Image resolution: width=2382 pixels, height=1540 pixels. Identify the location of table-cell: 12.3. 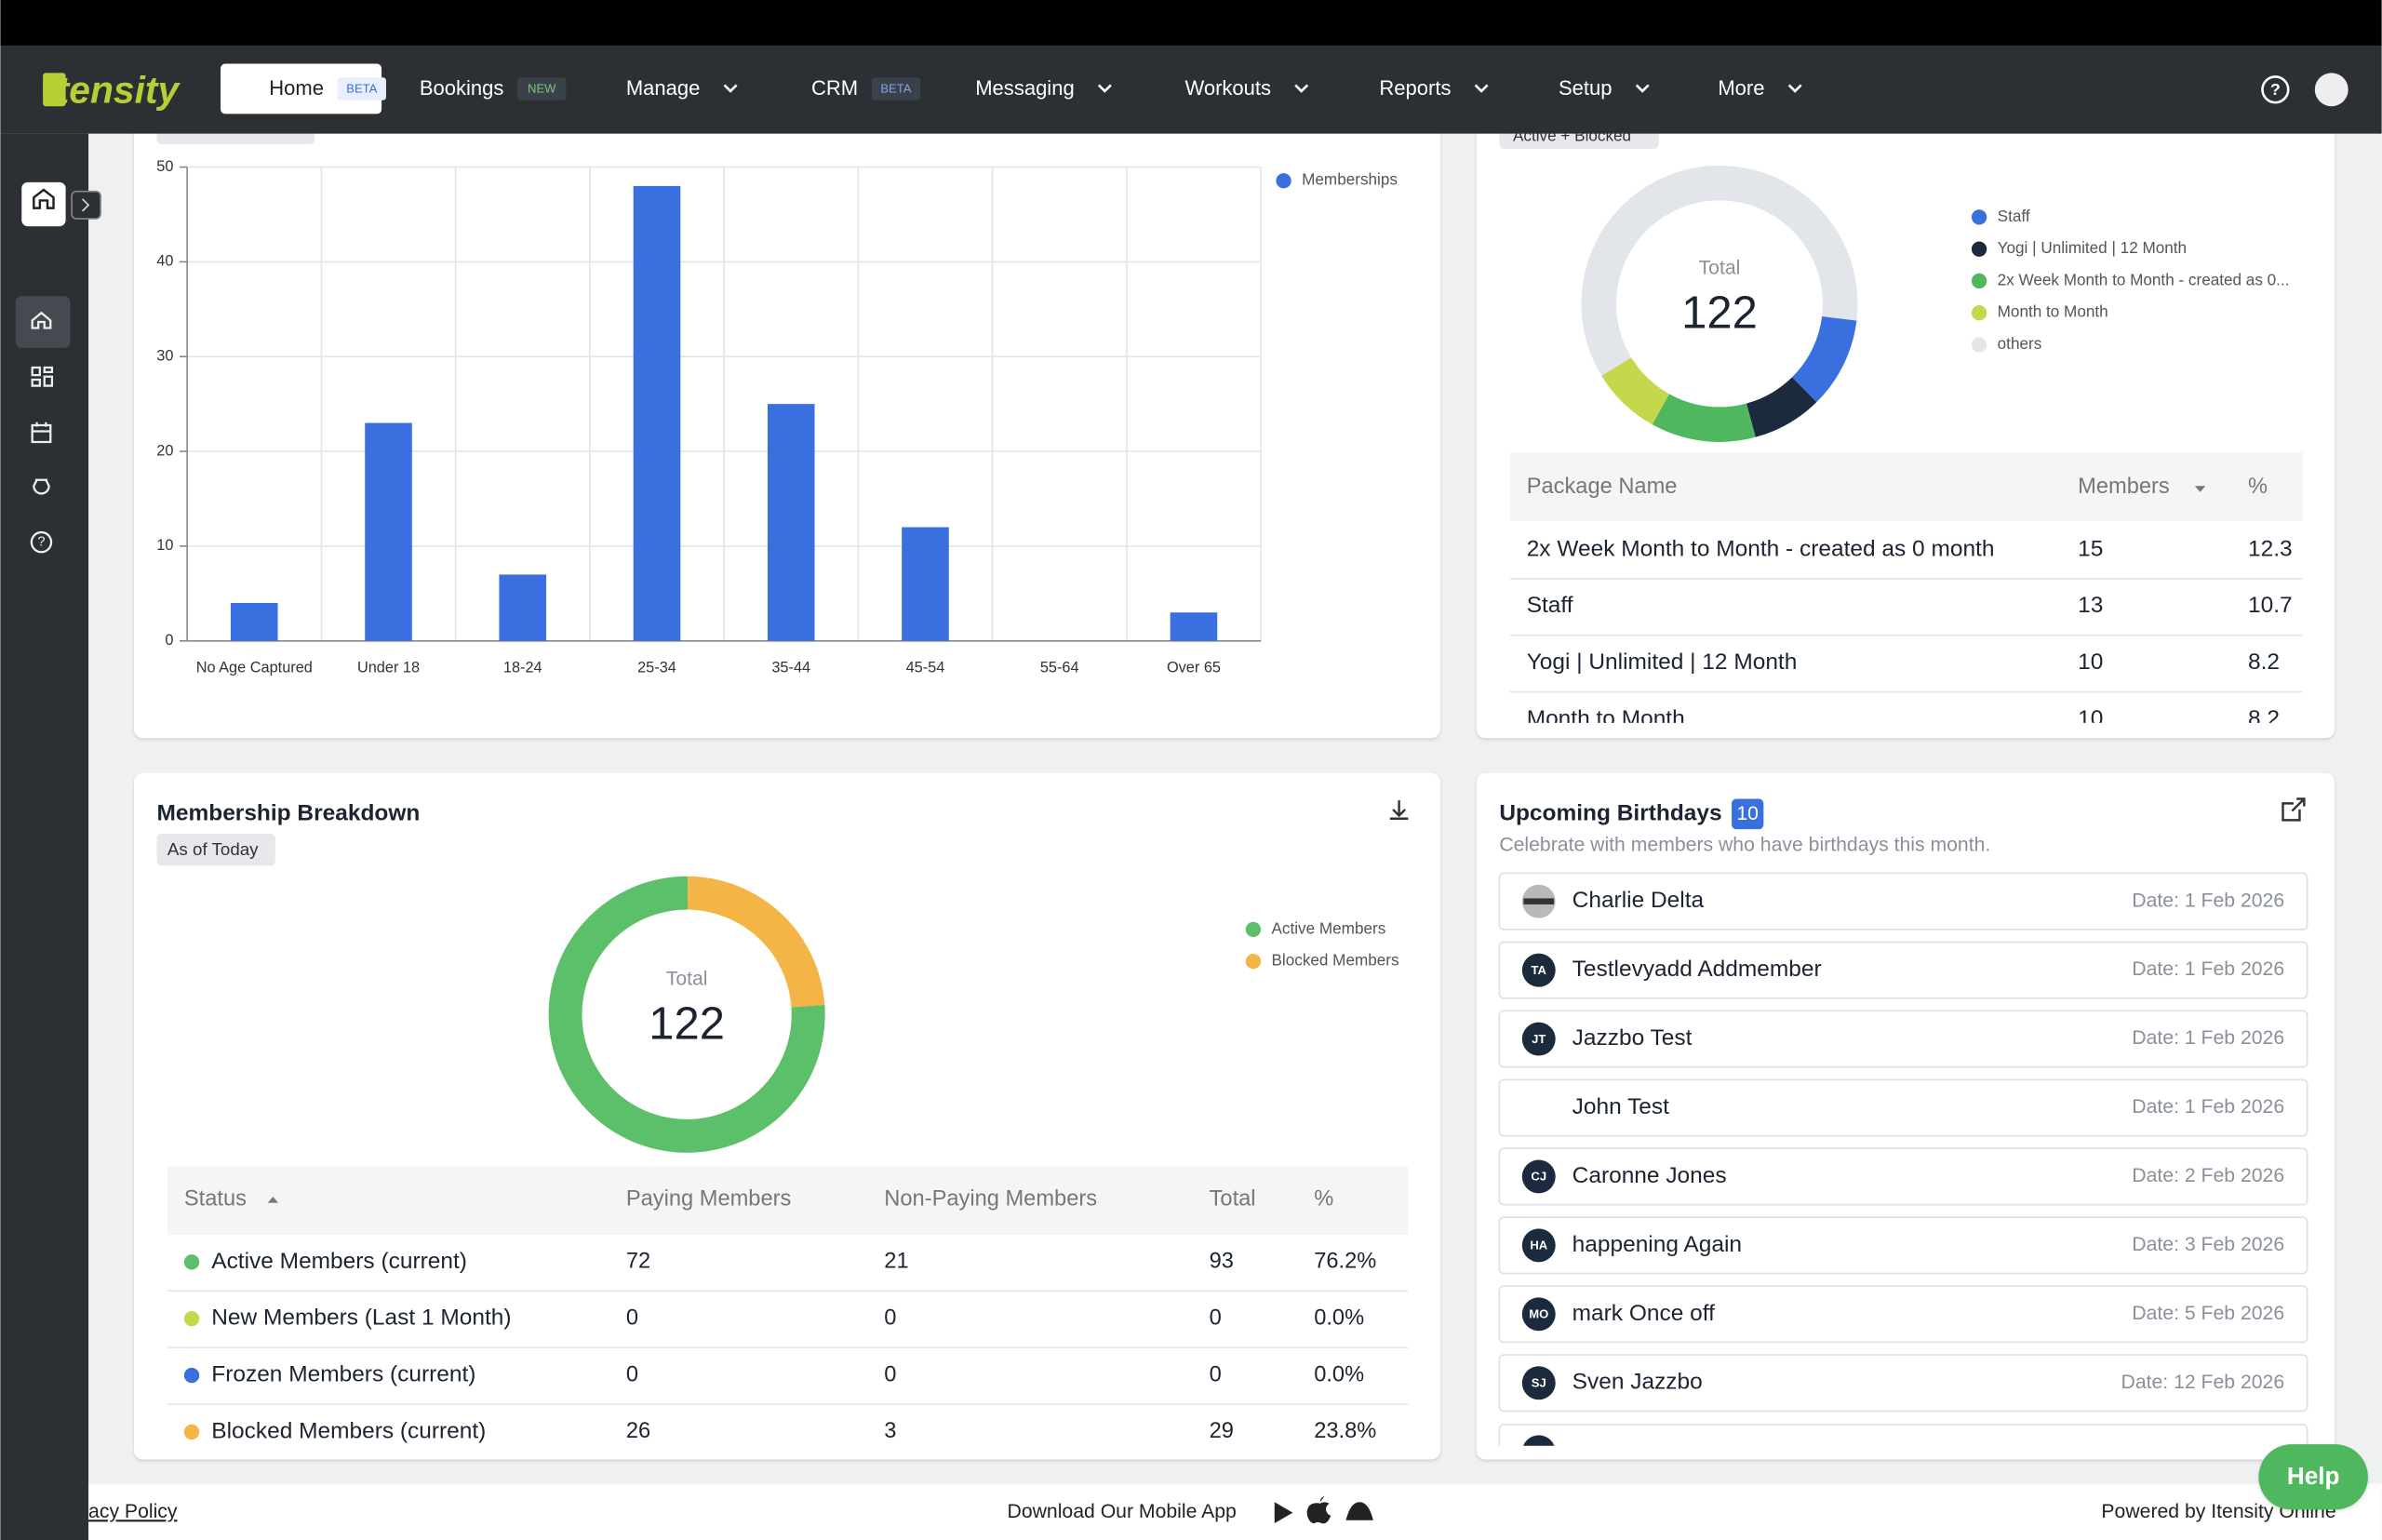
(2270, 549).